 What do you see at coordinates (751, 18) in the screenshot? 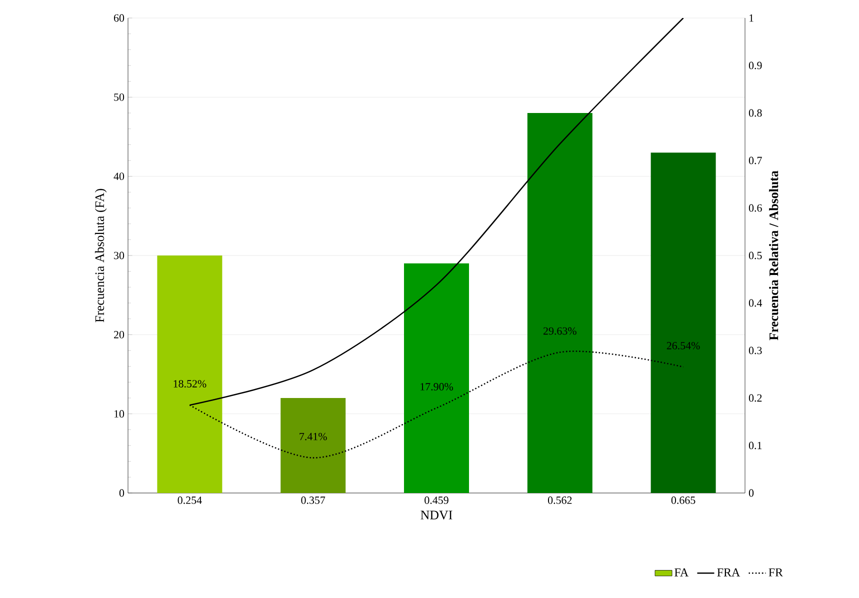
I see `y2-tick-label: 1` at bounding box center [751, 18].